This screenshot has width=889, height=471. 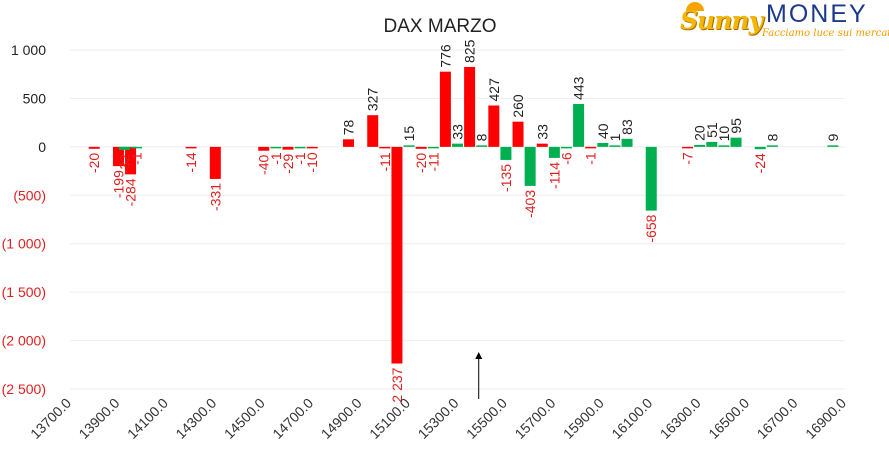 I want to click on data-label: -29, so click(x=288, y=163).